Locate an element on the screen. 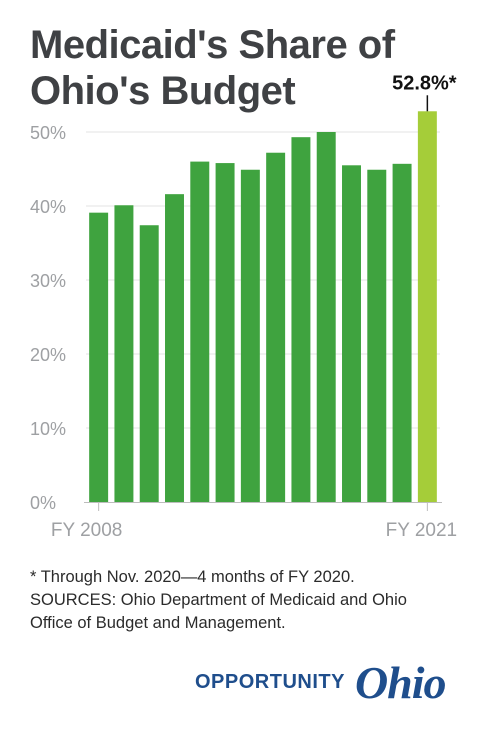 This screenshot has height=733, width=500. footnote-note: * Through Nov. 2020—4 months of FY 2020. is located at coordinates (192, 577).